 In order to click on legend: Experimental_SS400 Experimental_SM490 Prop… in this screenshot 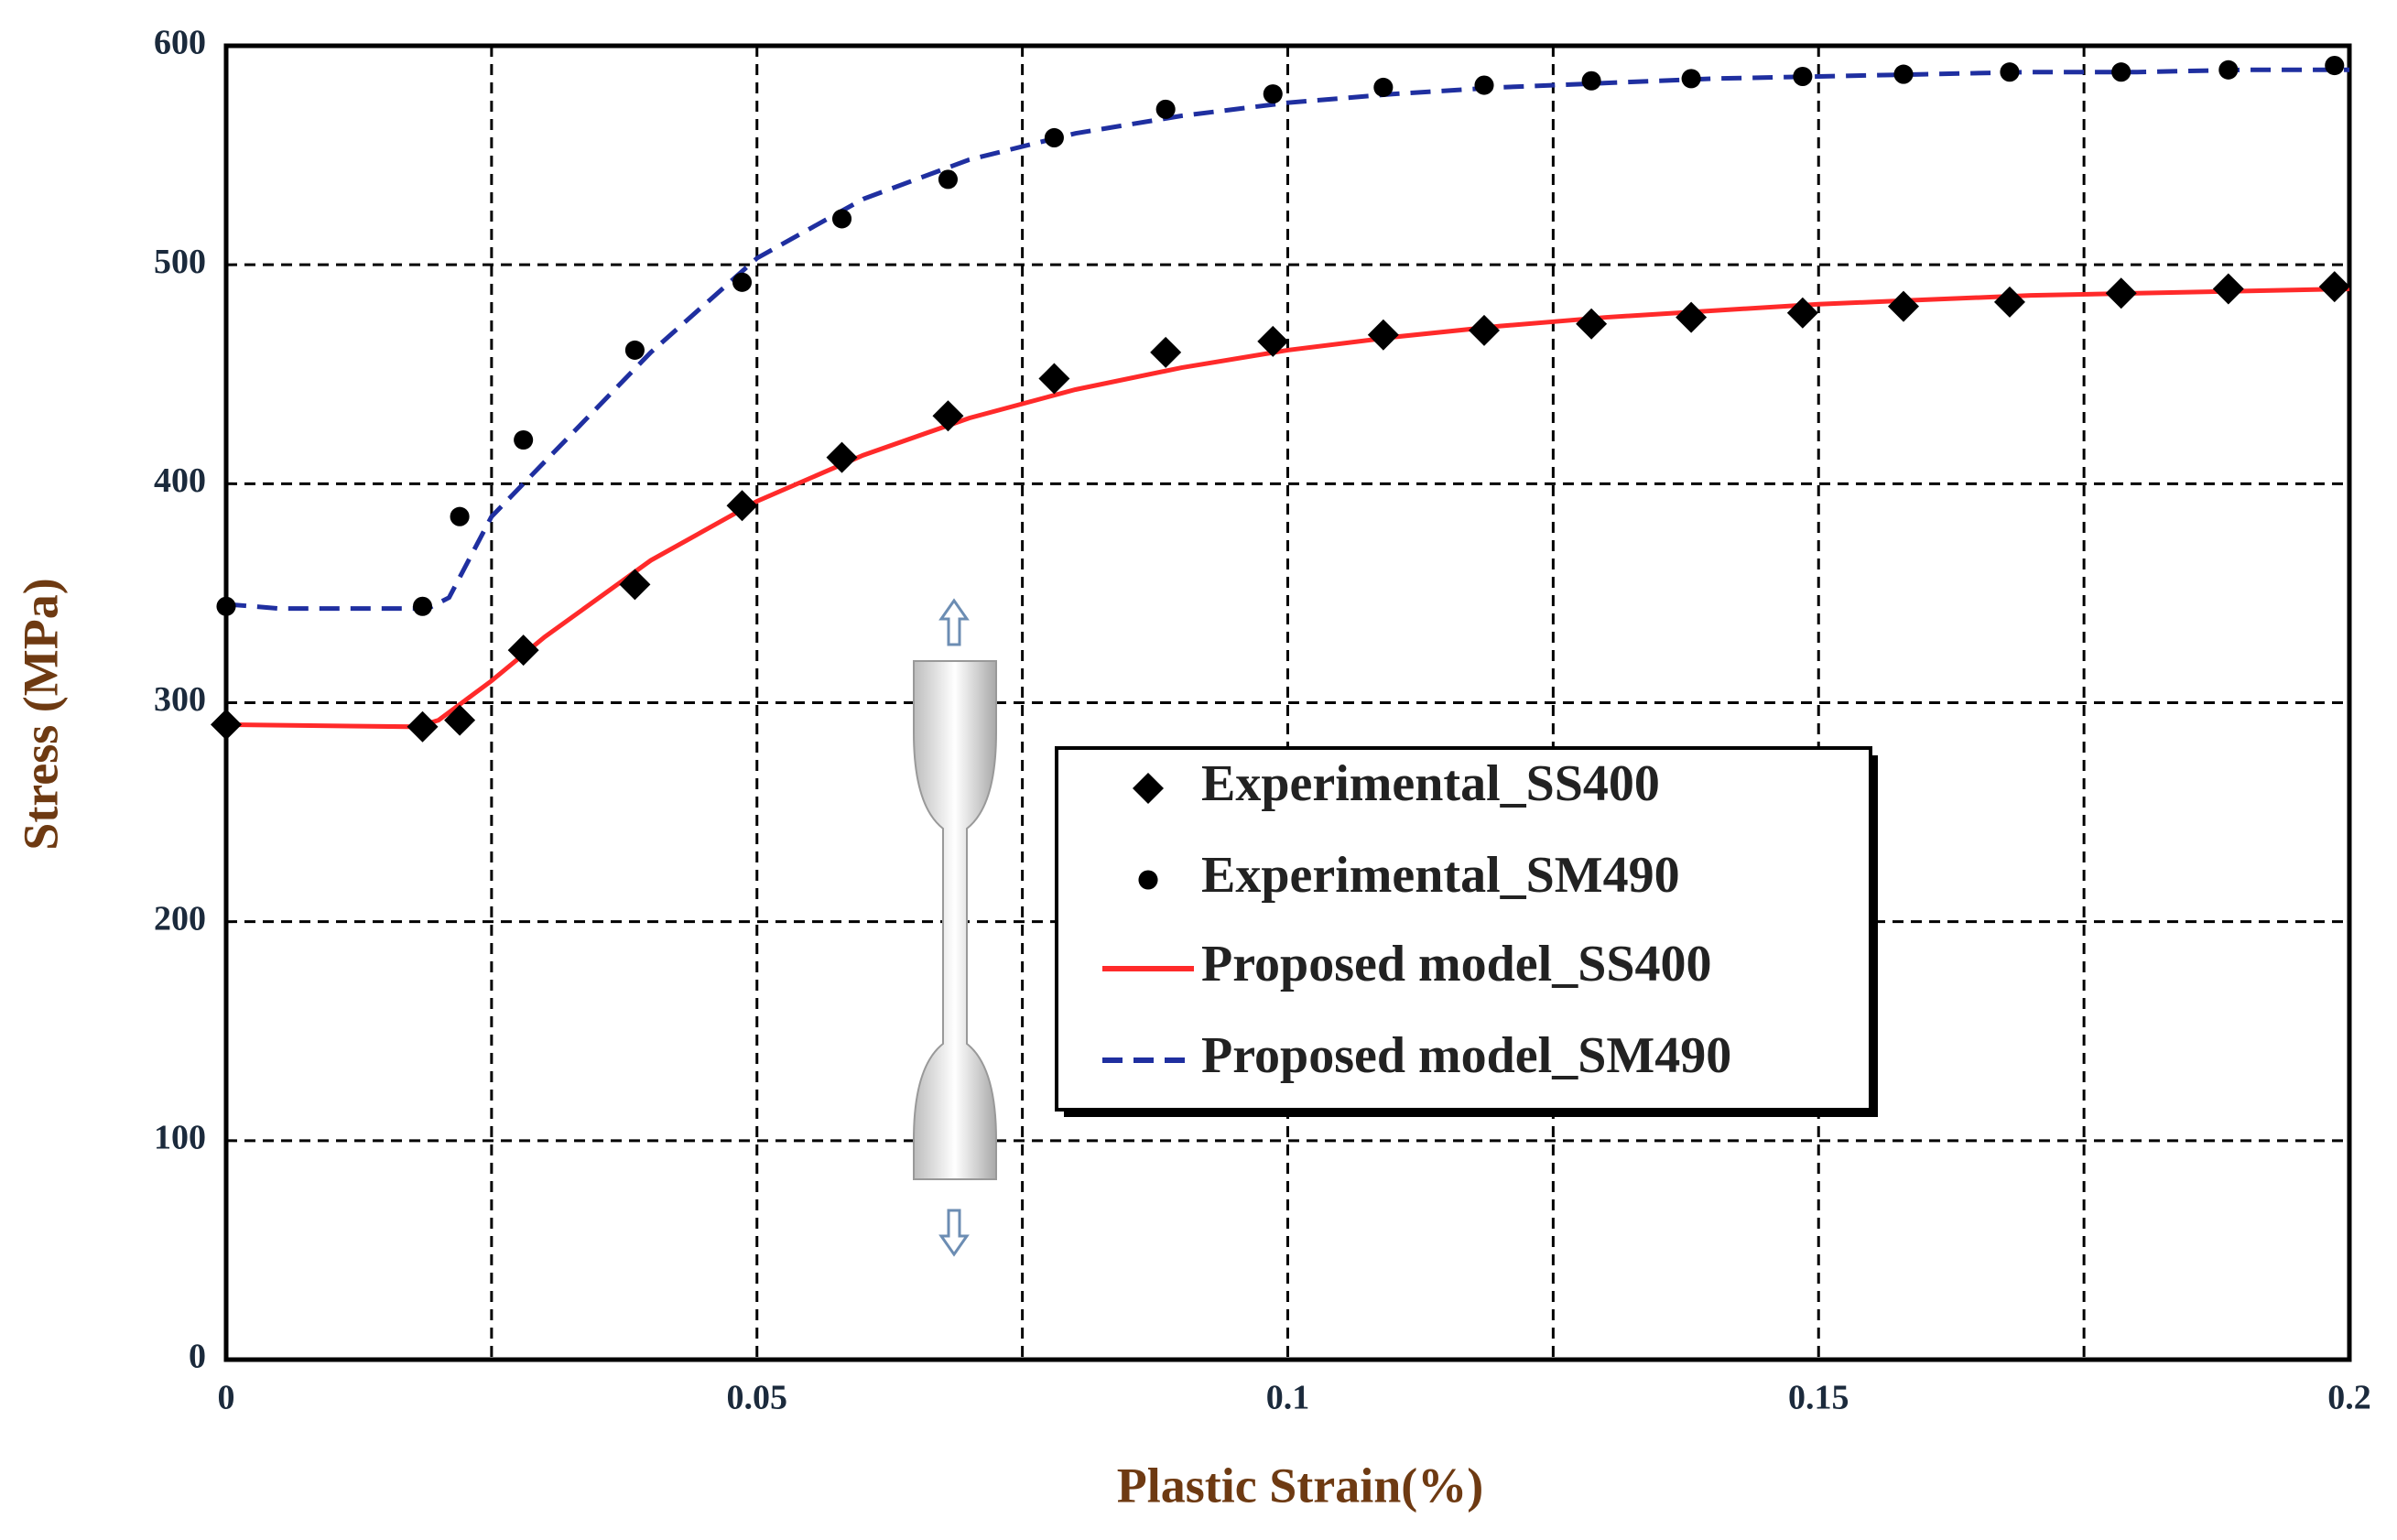, I will do `click(1466, 931)`.